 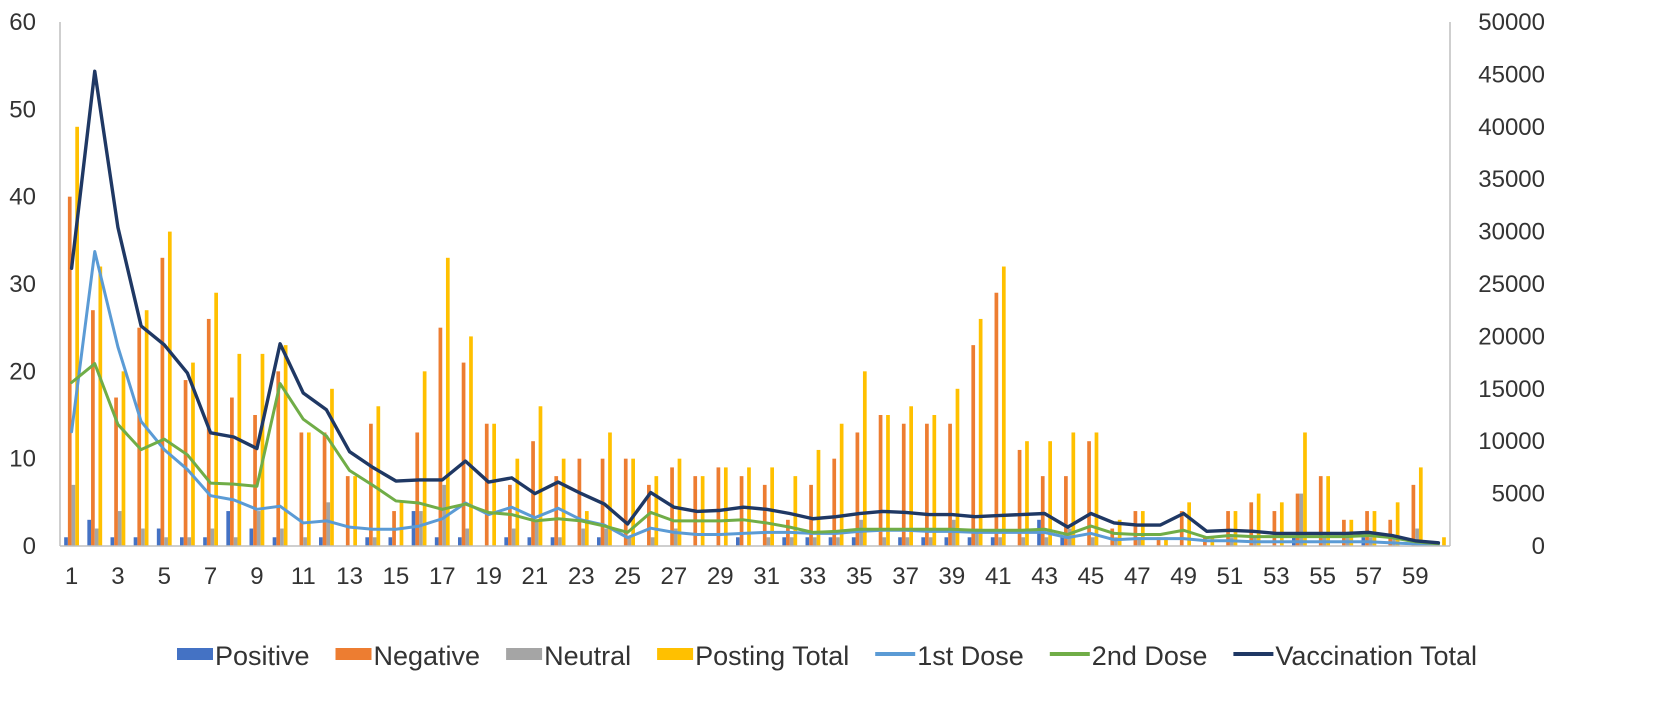 What do you see at coordinates (262, 656) in the screenshot?
I see `legend-label-positive: Positive` at bounding box center [262, 656].